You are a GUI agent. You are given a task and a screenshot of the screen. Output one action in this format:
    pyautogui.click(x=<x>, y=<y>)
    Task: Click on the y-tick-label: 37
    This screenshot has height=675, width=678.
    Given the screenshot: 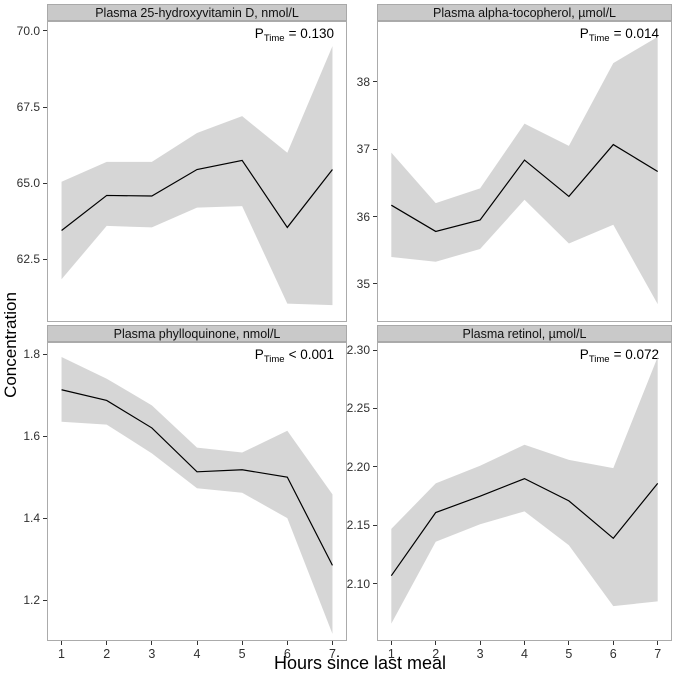 What is the action you would take?
    pyautogui.click(x=363, y=149)
    